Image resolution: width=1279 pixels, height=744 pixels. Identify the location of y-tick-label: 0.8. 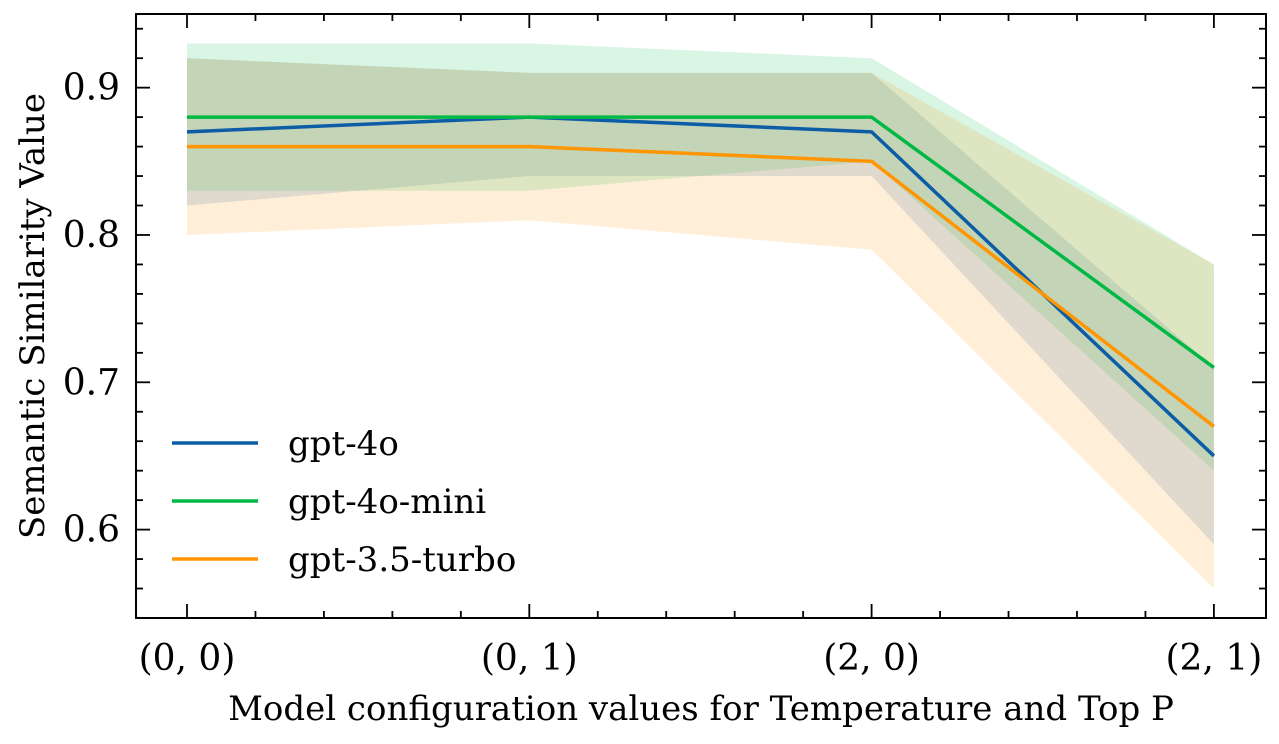
(91, 235).